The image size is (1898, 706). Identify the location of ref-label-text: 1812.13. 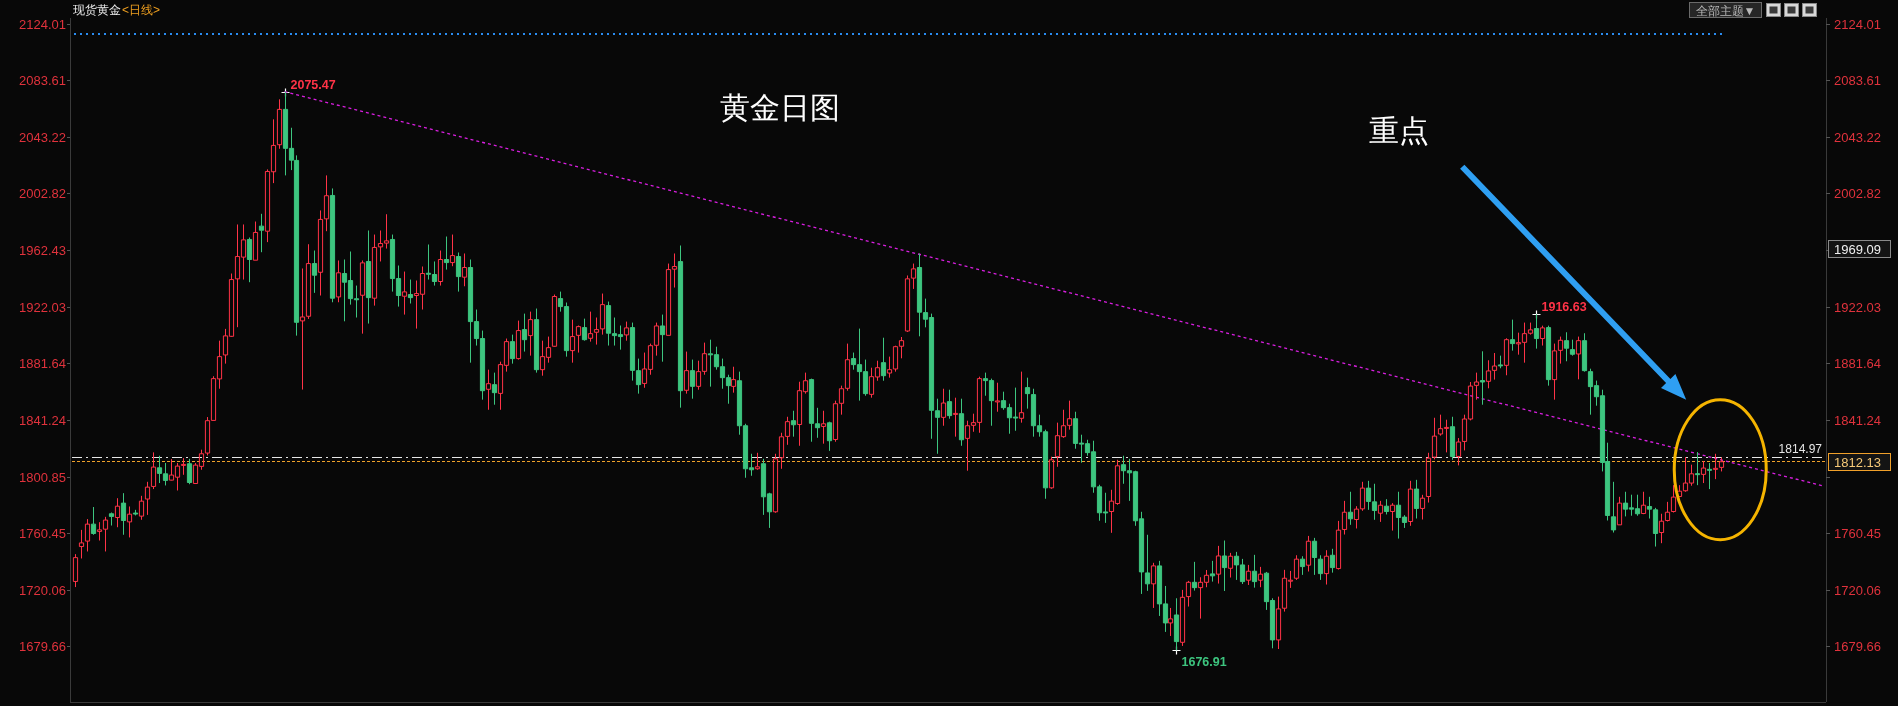
(1857, 462).